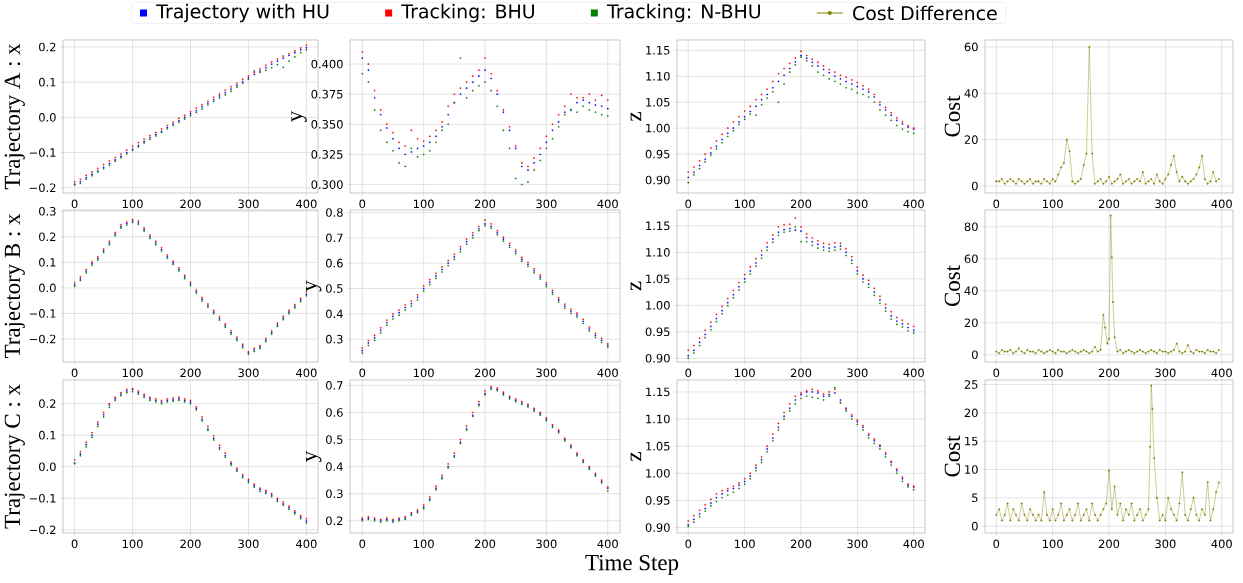  What do you see at coordinates (242, 13) in the screenshot?
I see `legend-label: Trajectory with HU` at bounding box center [242, 13].